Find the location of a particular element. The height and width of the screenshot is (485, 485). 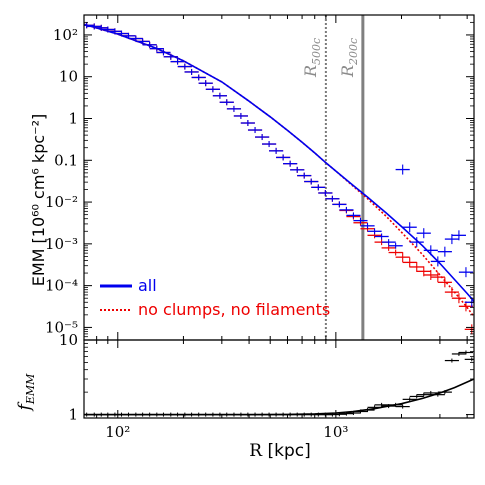

vline-label-main-R500c: R is located at coordinates (310, 71).